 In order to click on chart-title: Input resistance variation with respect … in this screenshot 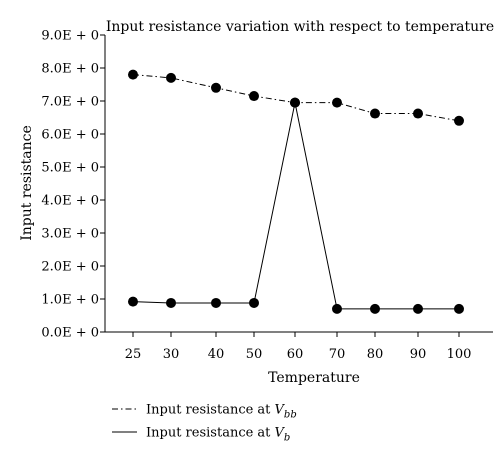, I will do `click(300, 27)`.